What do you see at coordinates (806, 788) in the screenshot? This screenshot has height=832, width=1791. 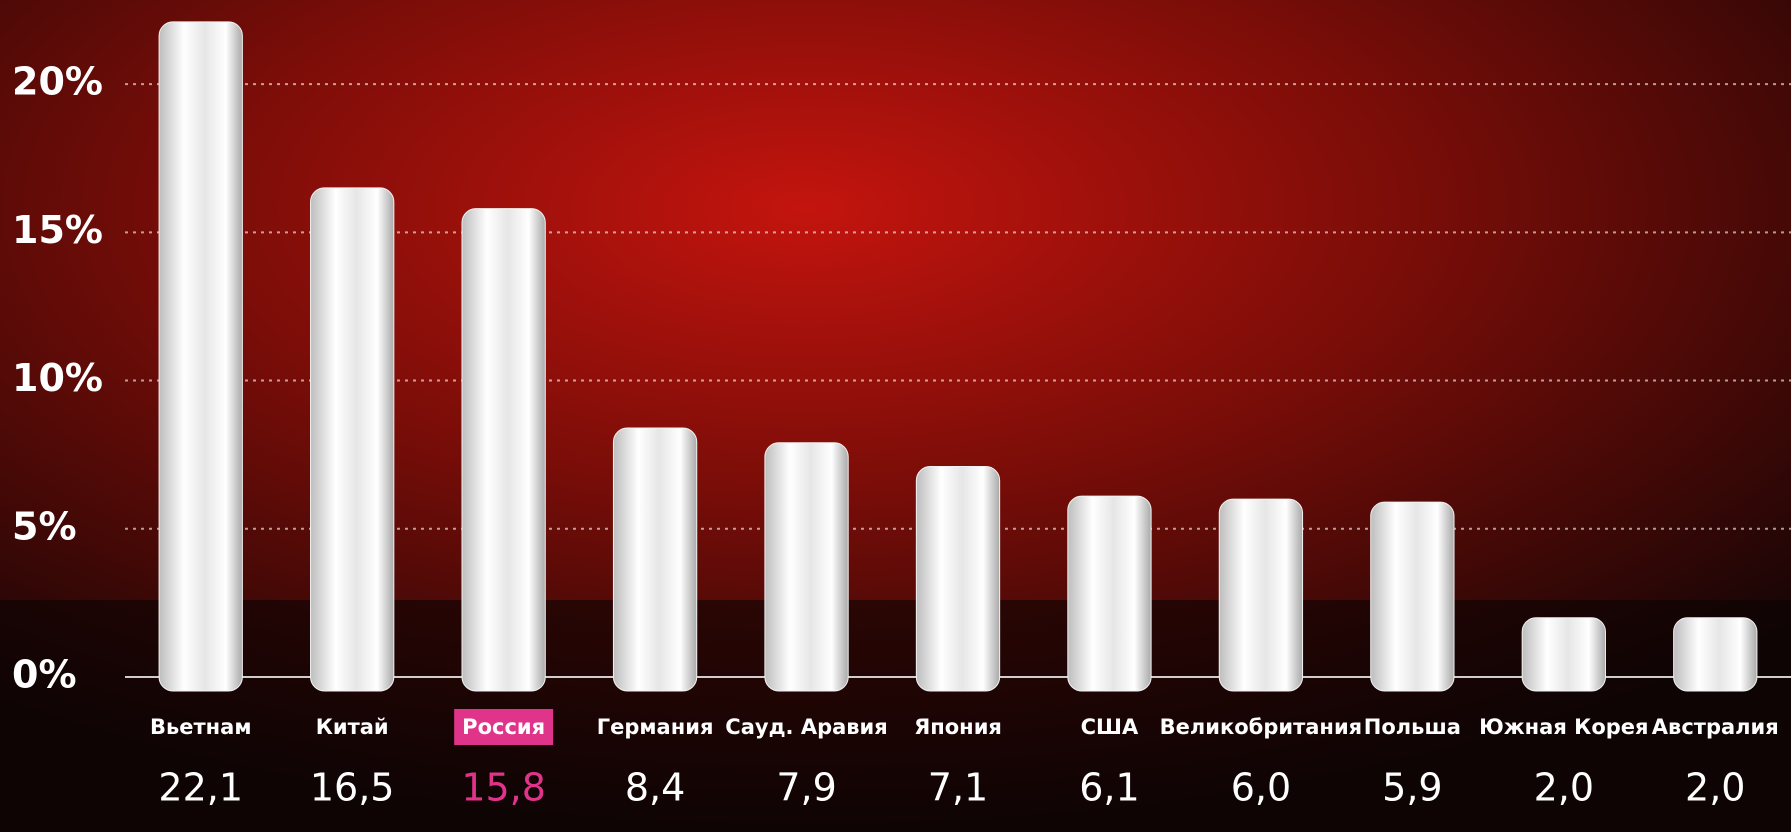 I see `value-label: 7,9` at bounding box center [806, 788].